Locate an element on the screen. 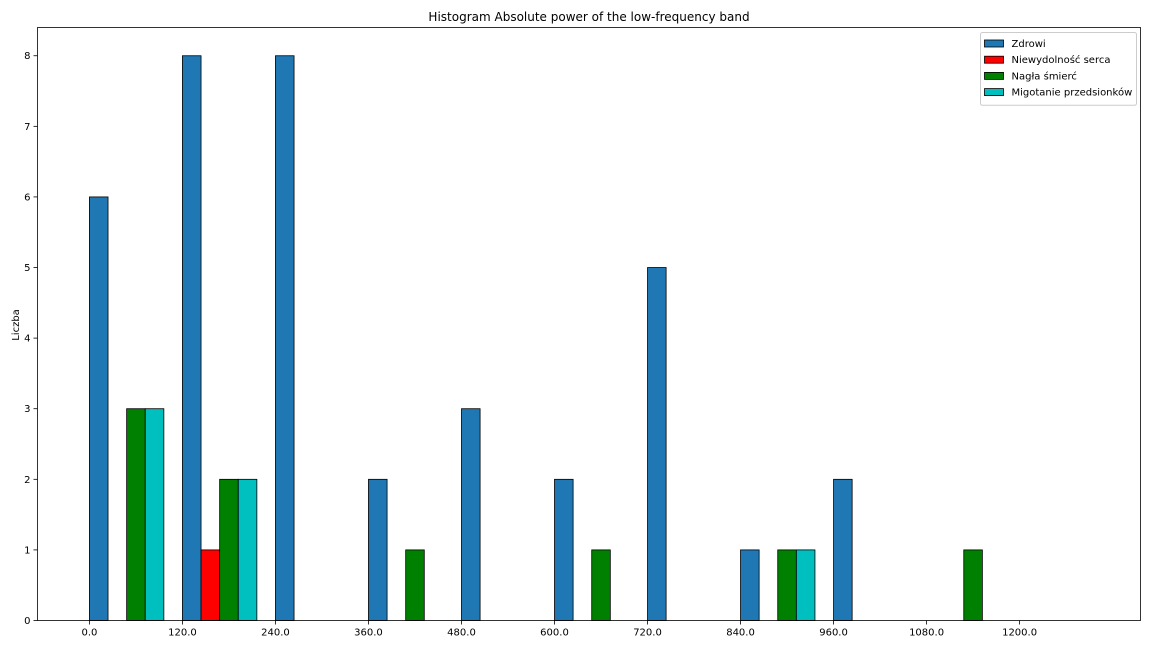 This screenshot has width=1152, height=648. y-tick-label: 1 is located at coordinates (27, 550).